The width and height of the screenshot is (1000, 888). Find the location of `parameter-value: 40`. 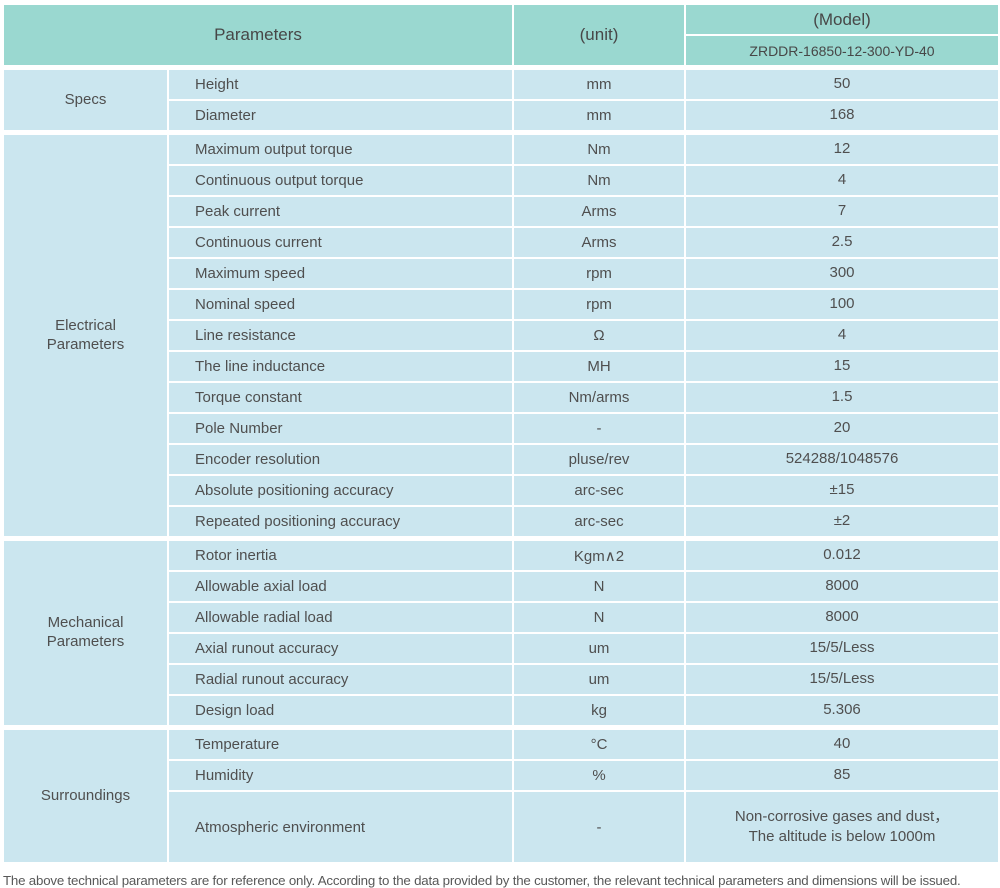

parameter-value: 40 is located at coordinates (842, 743).